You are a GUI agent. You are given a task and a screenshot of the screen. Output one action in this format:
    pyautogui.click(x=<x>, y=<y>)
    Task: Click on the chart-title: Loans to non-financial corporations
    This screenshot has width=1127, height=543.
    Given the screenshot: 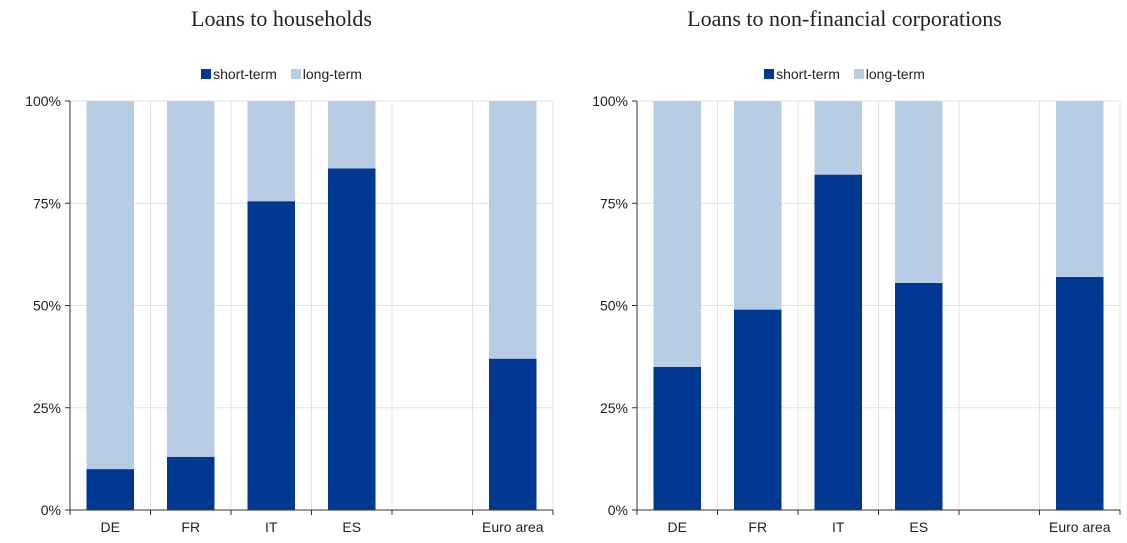 What is the action you would take?
    pyautogui.click(x=844, y=18)
    